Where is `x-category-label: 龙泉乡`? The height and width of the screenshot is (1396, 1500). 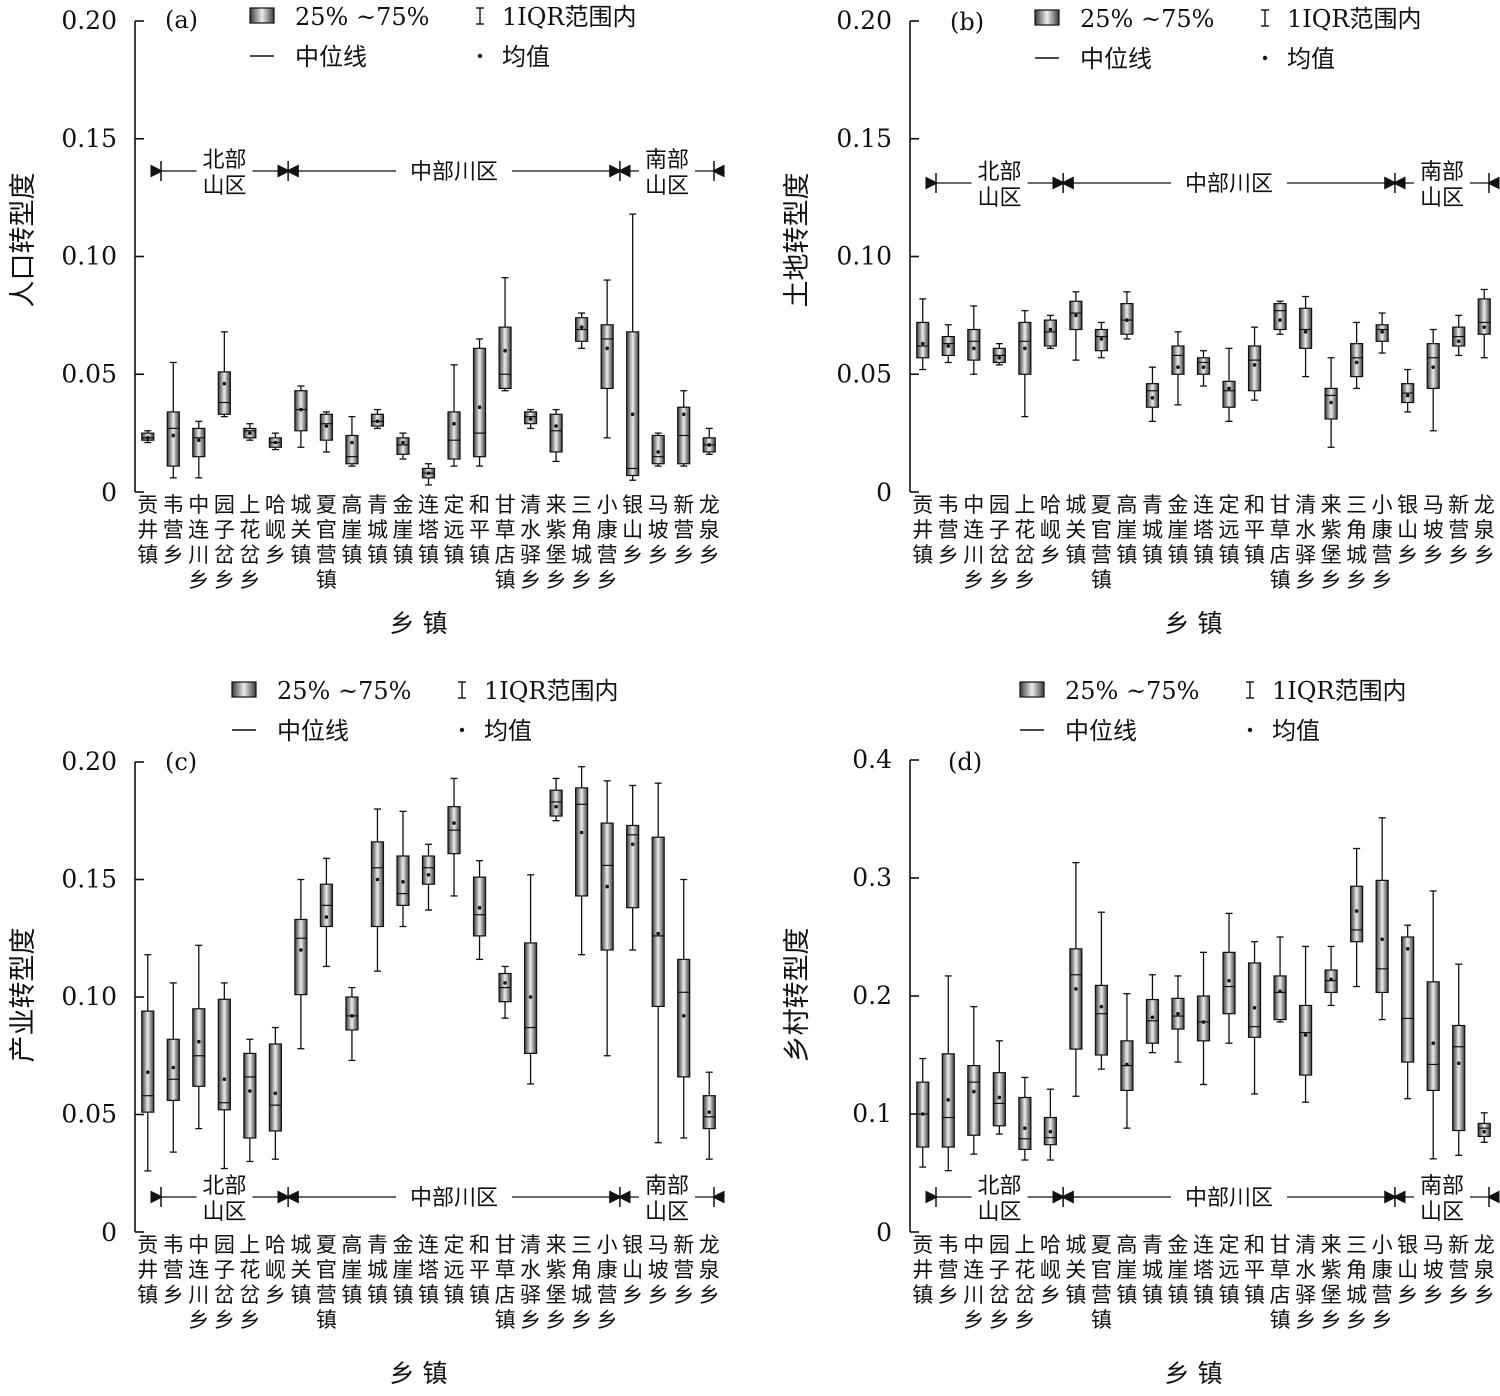 x-category-label: 龙泉乡 is located at coordinates (1484, 1270).